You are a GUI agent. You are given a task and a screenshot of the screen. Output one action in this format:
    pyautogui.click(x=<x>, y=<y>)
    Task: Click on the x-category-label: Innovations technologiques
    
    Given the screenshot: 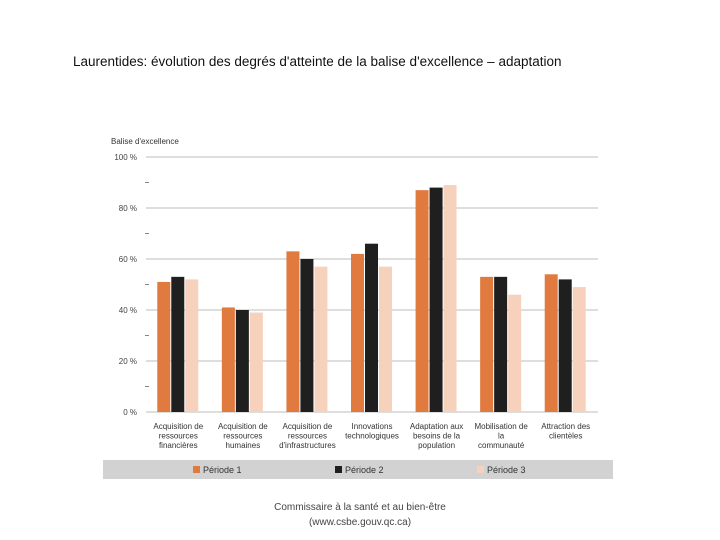 What is the action you would take?
    pyautogui.click(x=372, y=431)
    